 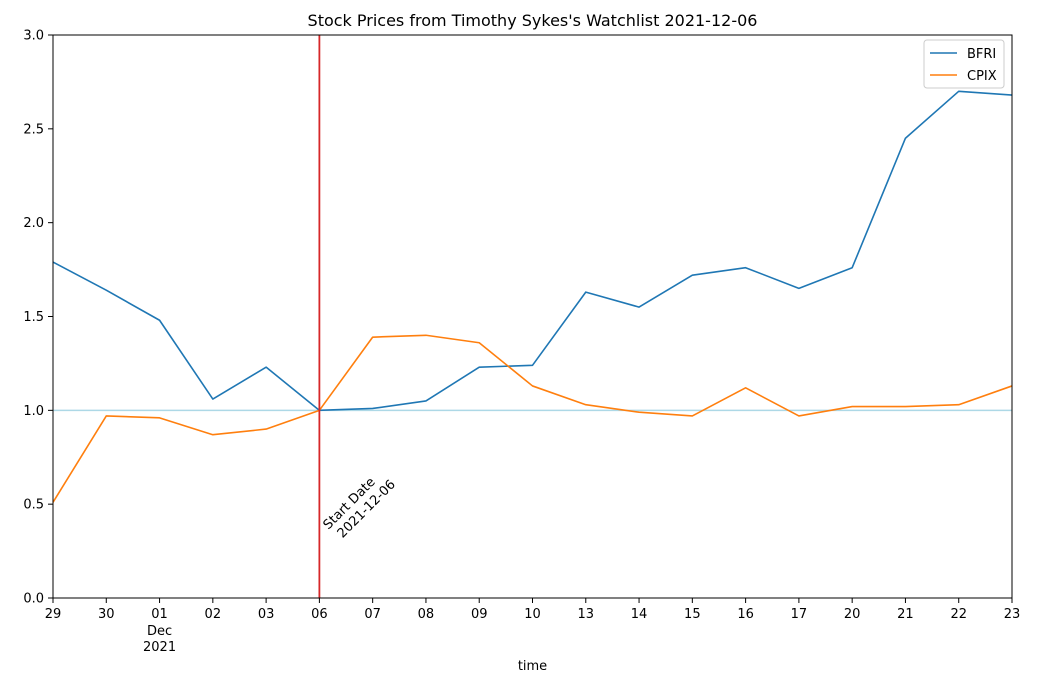 What do you see at coordinates (213, 614) in the screenshot?
I see `x-tick-label: 02` at bounding box center [213, 614].